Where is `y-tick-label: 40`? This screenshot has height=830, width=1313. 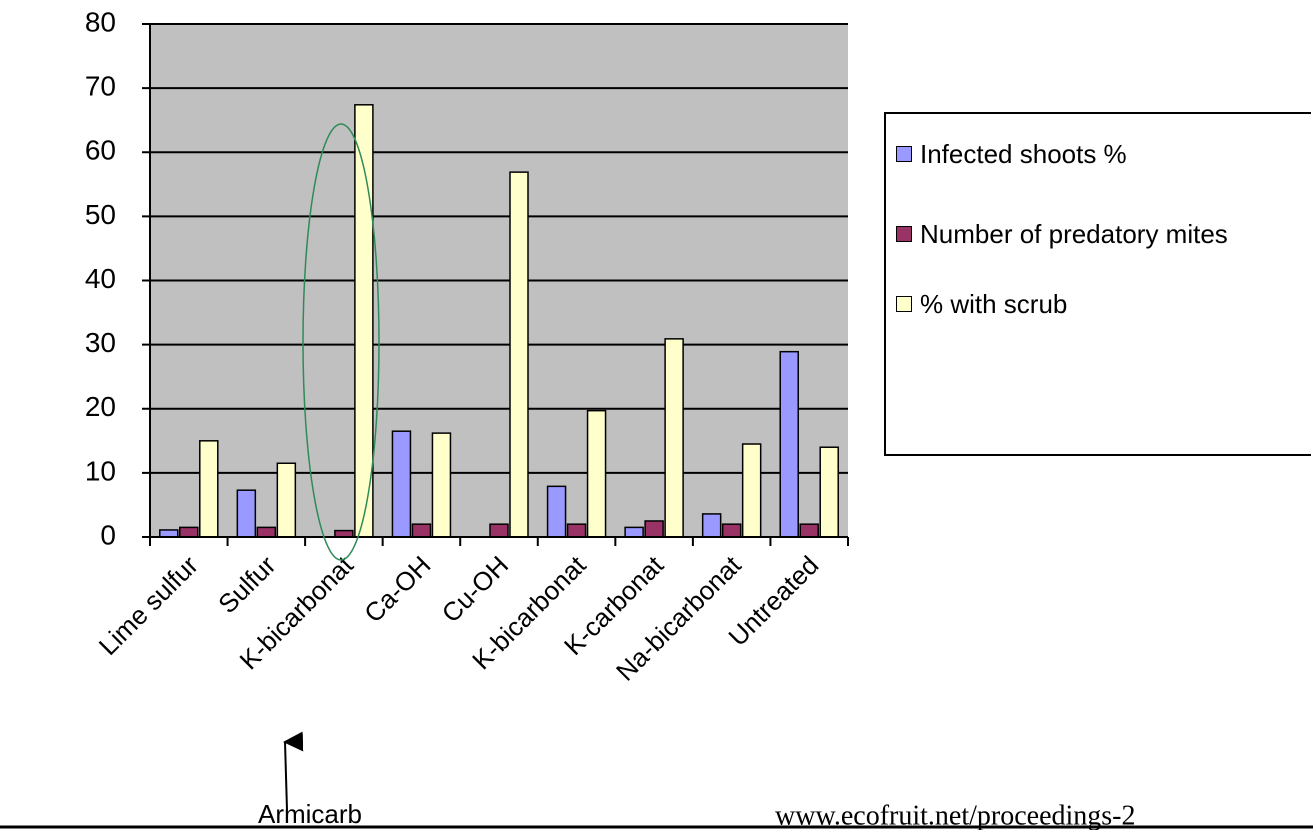 y-tick-label: 40 is located at coordinates (100, 278).